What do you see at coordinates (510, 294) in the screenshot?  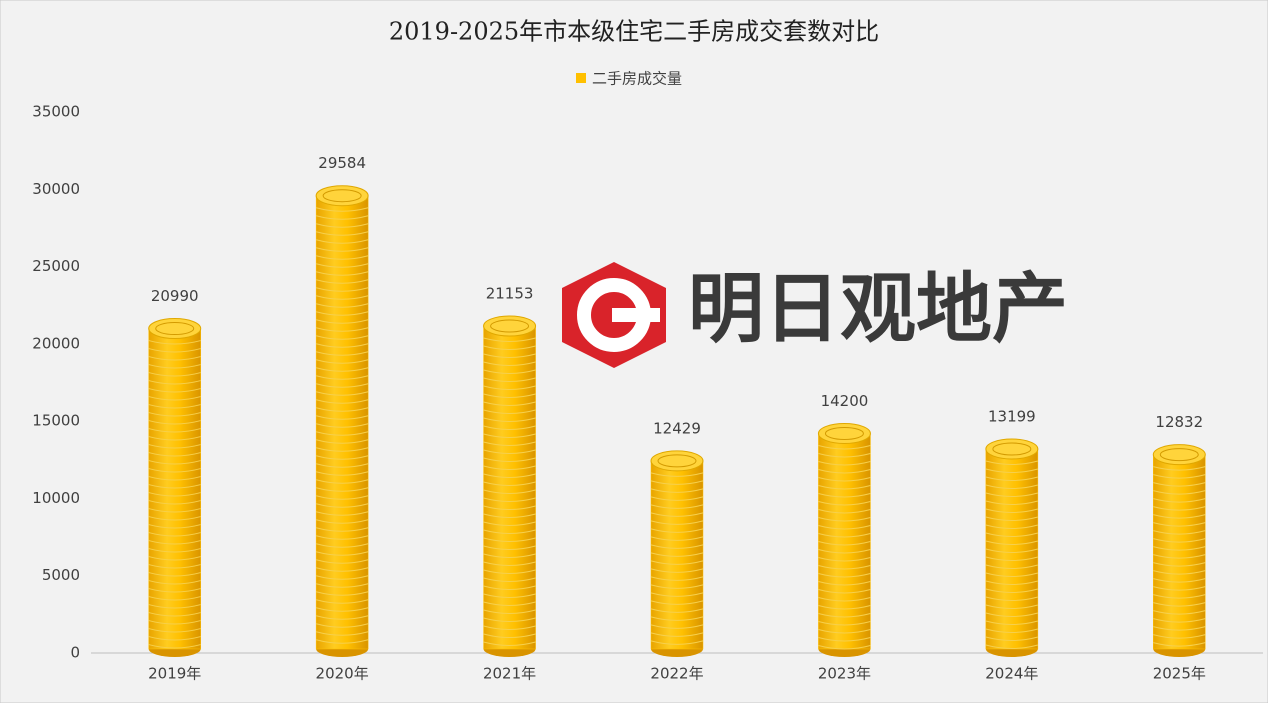 I see `value-label: 21153` at bounding box center [510, 294].